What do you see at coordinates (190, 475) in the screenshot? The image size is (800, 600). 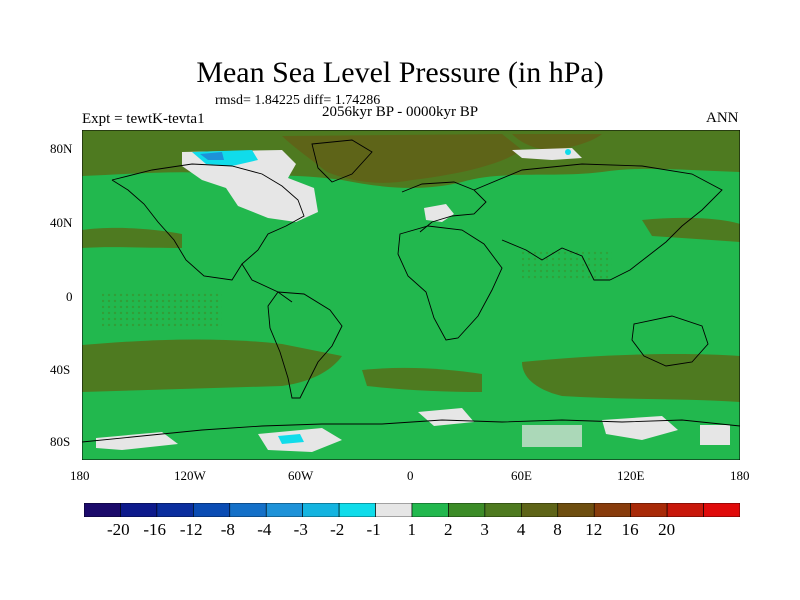 I see `lon-label-120w: 120W` at bounding box center [190, 475].